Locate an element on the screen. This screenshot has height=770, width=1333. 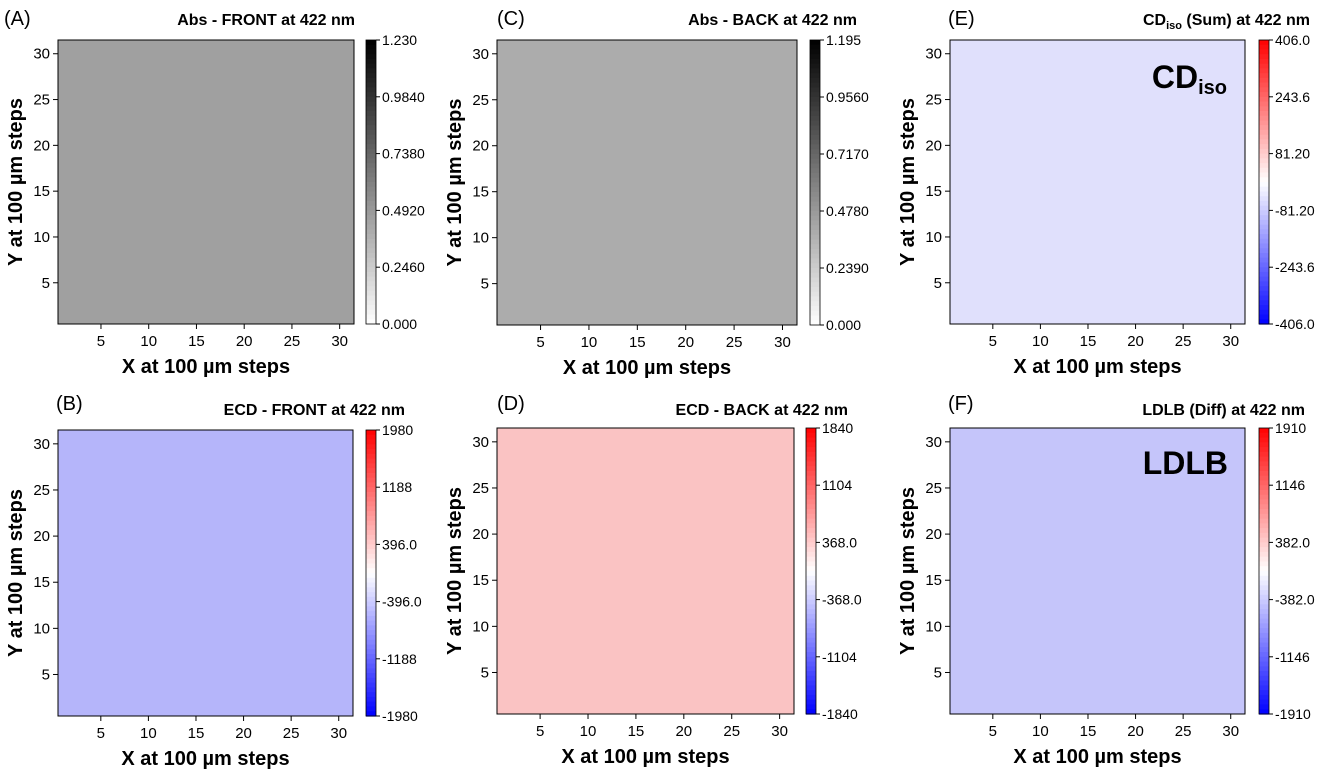
inset-main: CD is located at coordinates (1175, 77).